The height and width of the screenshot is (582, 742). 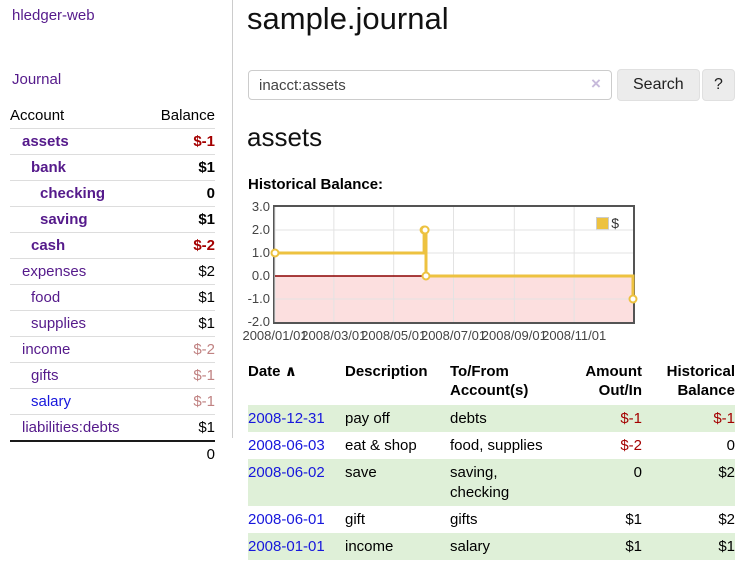 I want to click on account-cell: supplies, so click(x=79, y=323).